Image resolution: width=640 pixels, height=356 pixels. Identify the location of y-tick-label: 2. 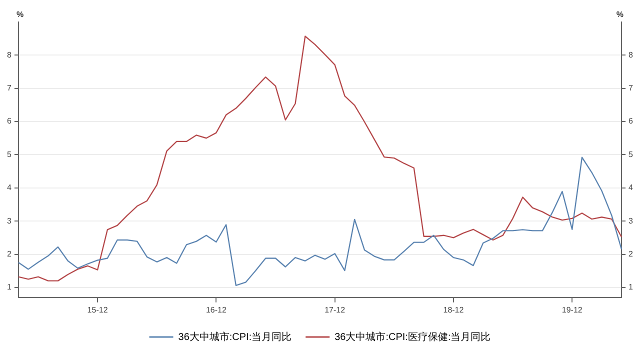
(9, 253).